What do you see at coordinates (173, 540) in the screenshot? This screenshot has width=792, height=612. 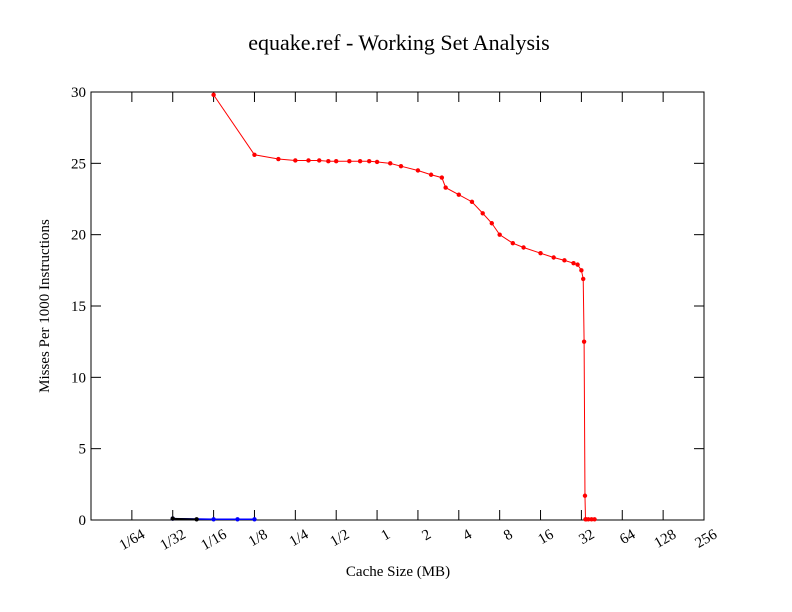 I see `x-tick-label: 1/32` at bounding box center [173, 540].